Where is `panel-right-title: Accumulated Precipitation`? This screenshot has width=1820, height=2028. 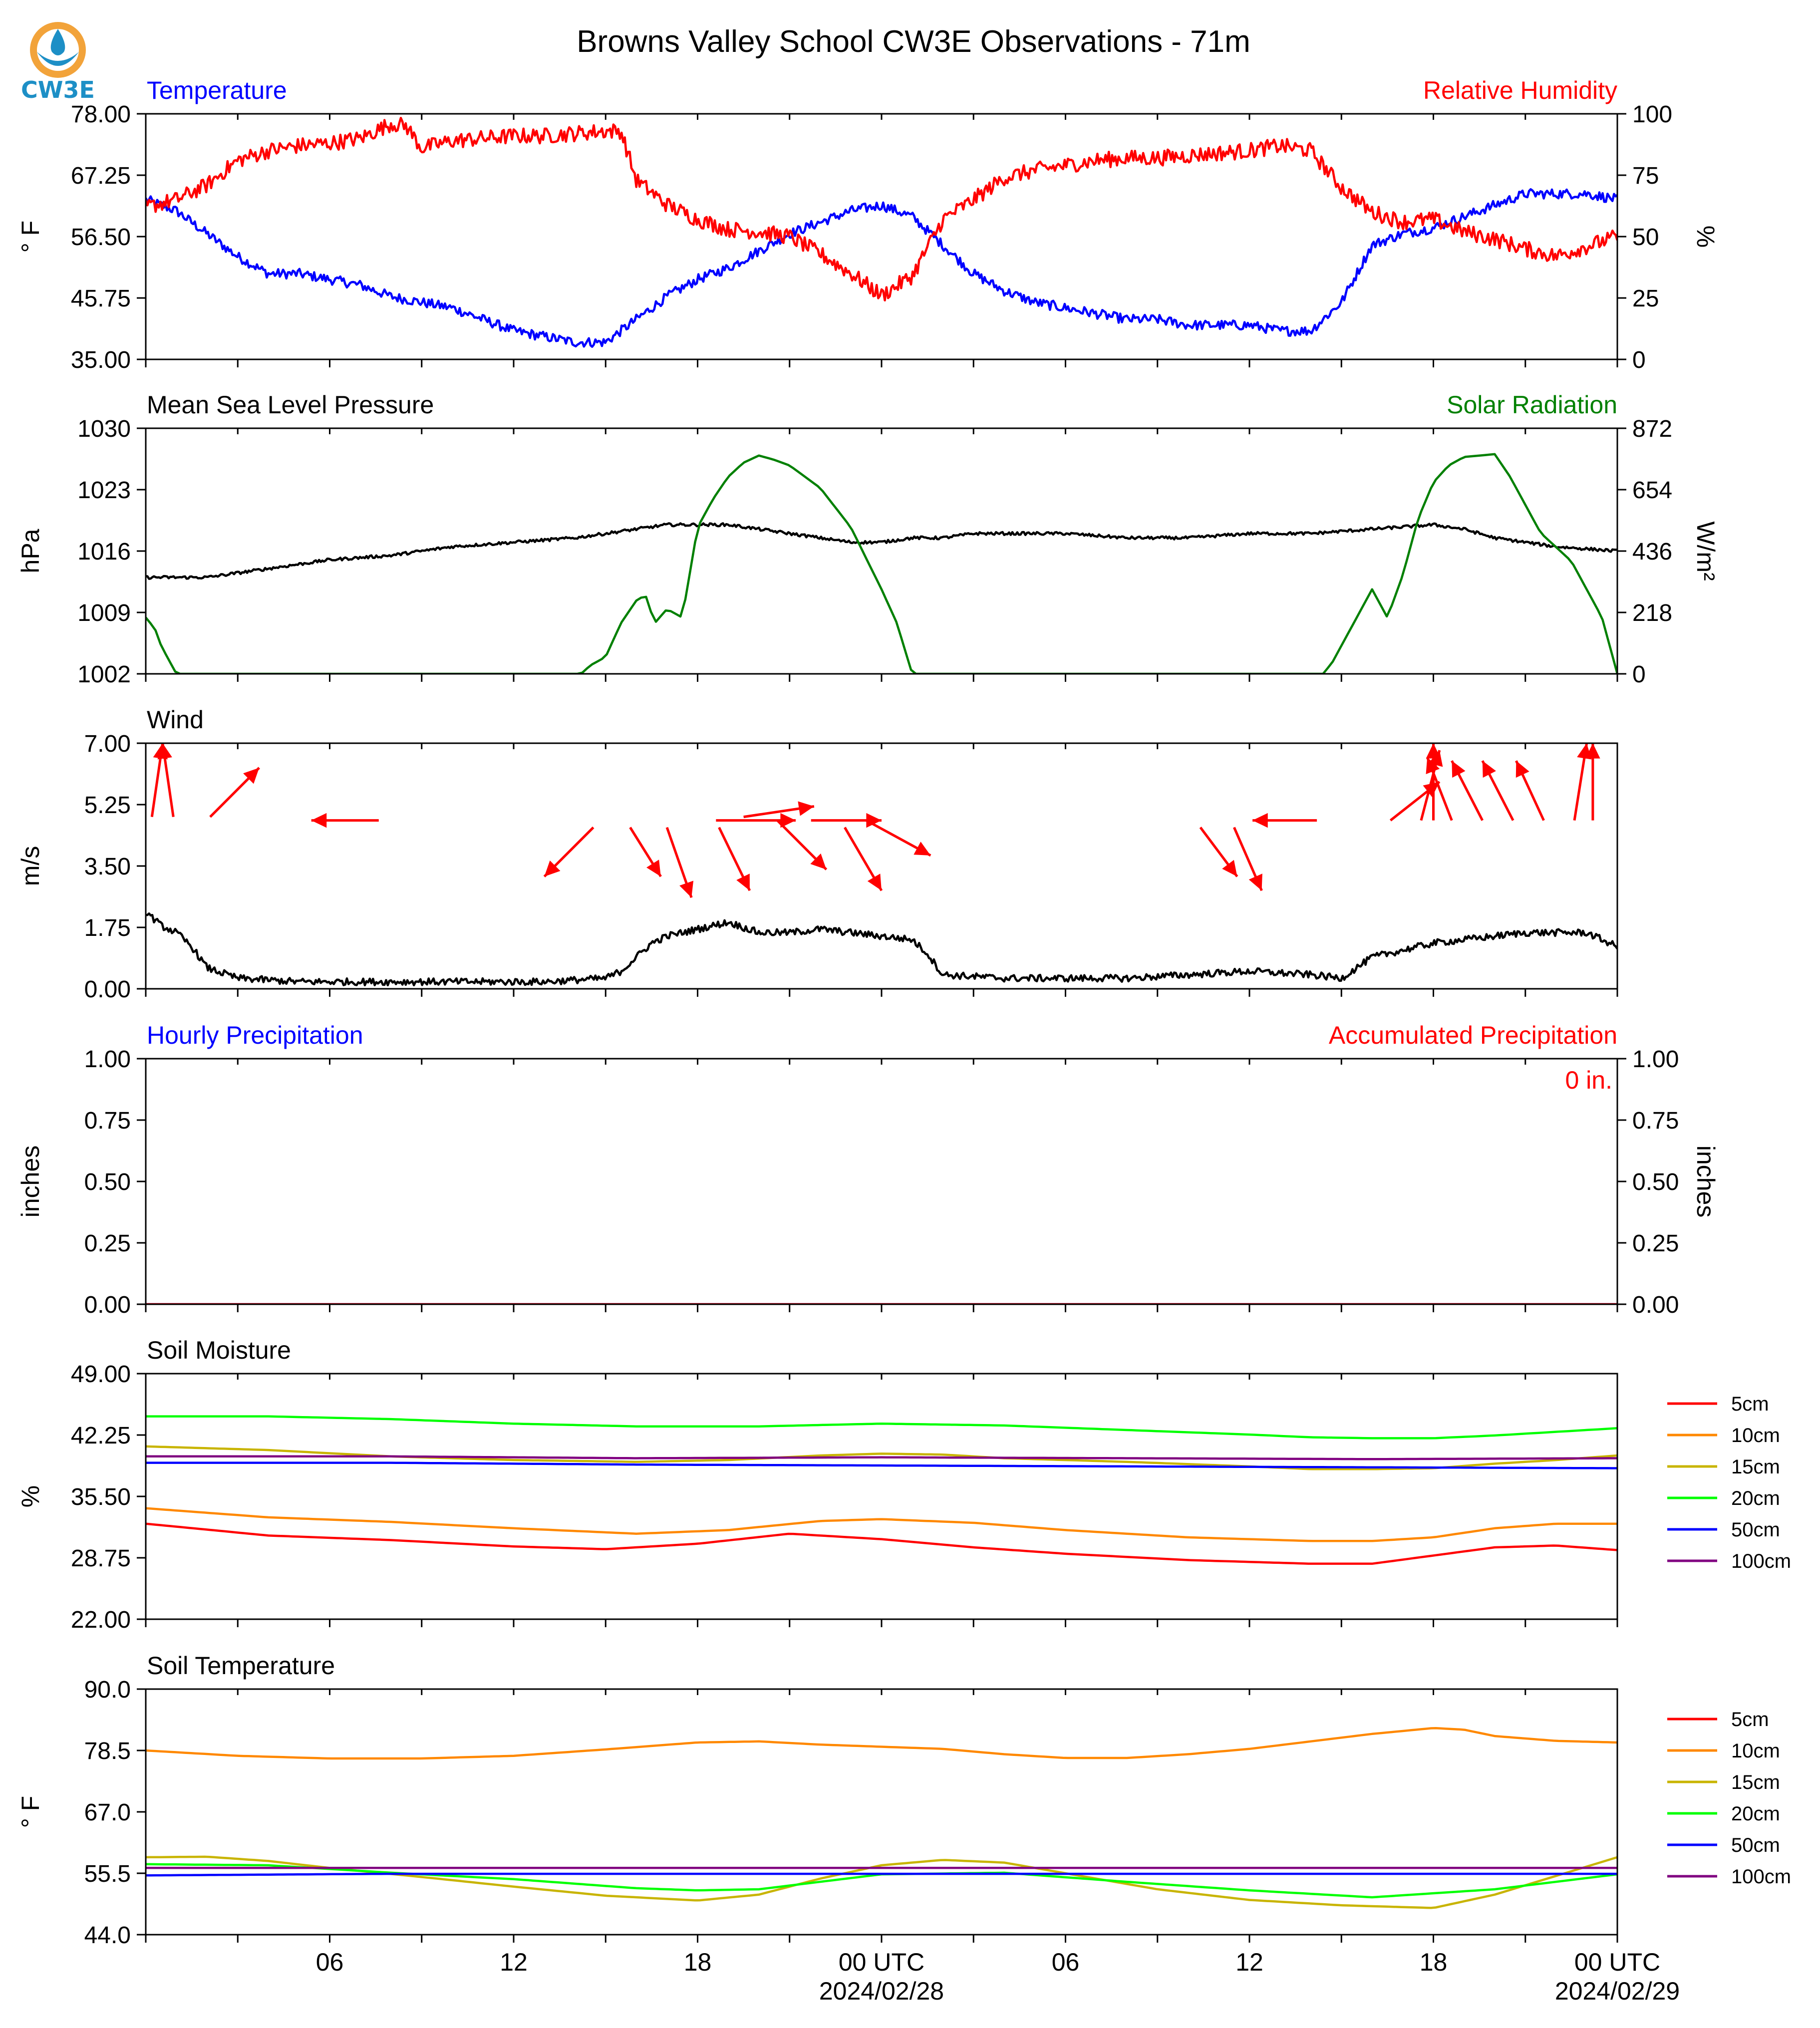
panel-right-title: Accumulated Precipitation is located at coordinates (1473, 1035).